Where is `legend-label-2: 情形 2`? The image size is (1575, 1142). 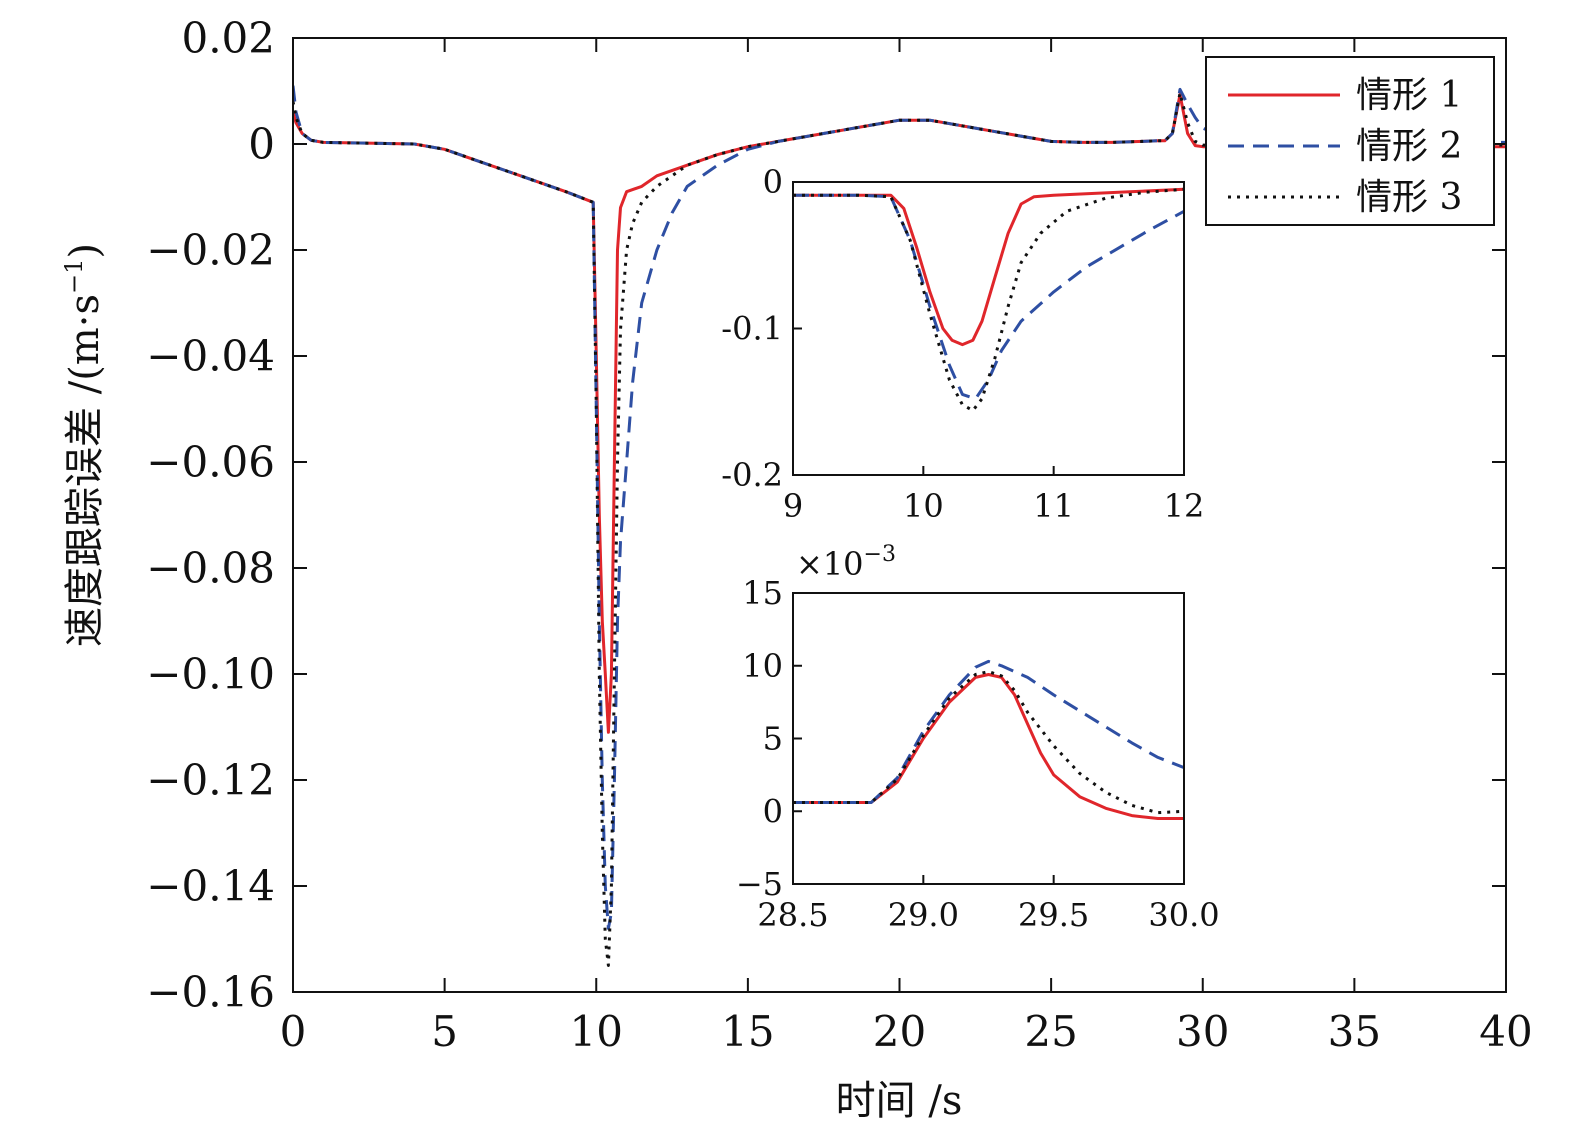
legend-label-2: 情形 2 is located at coordinates (1409, 146).